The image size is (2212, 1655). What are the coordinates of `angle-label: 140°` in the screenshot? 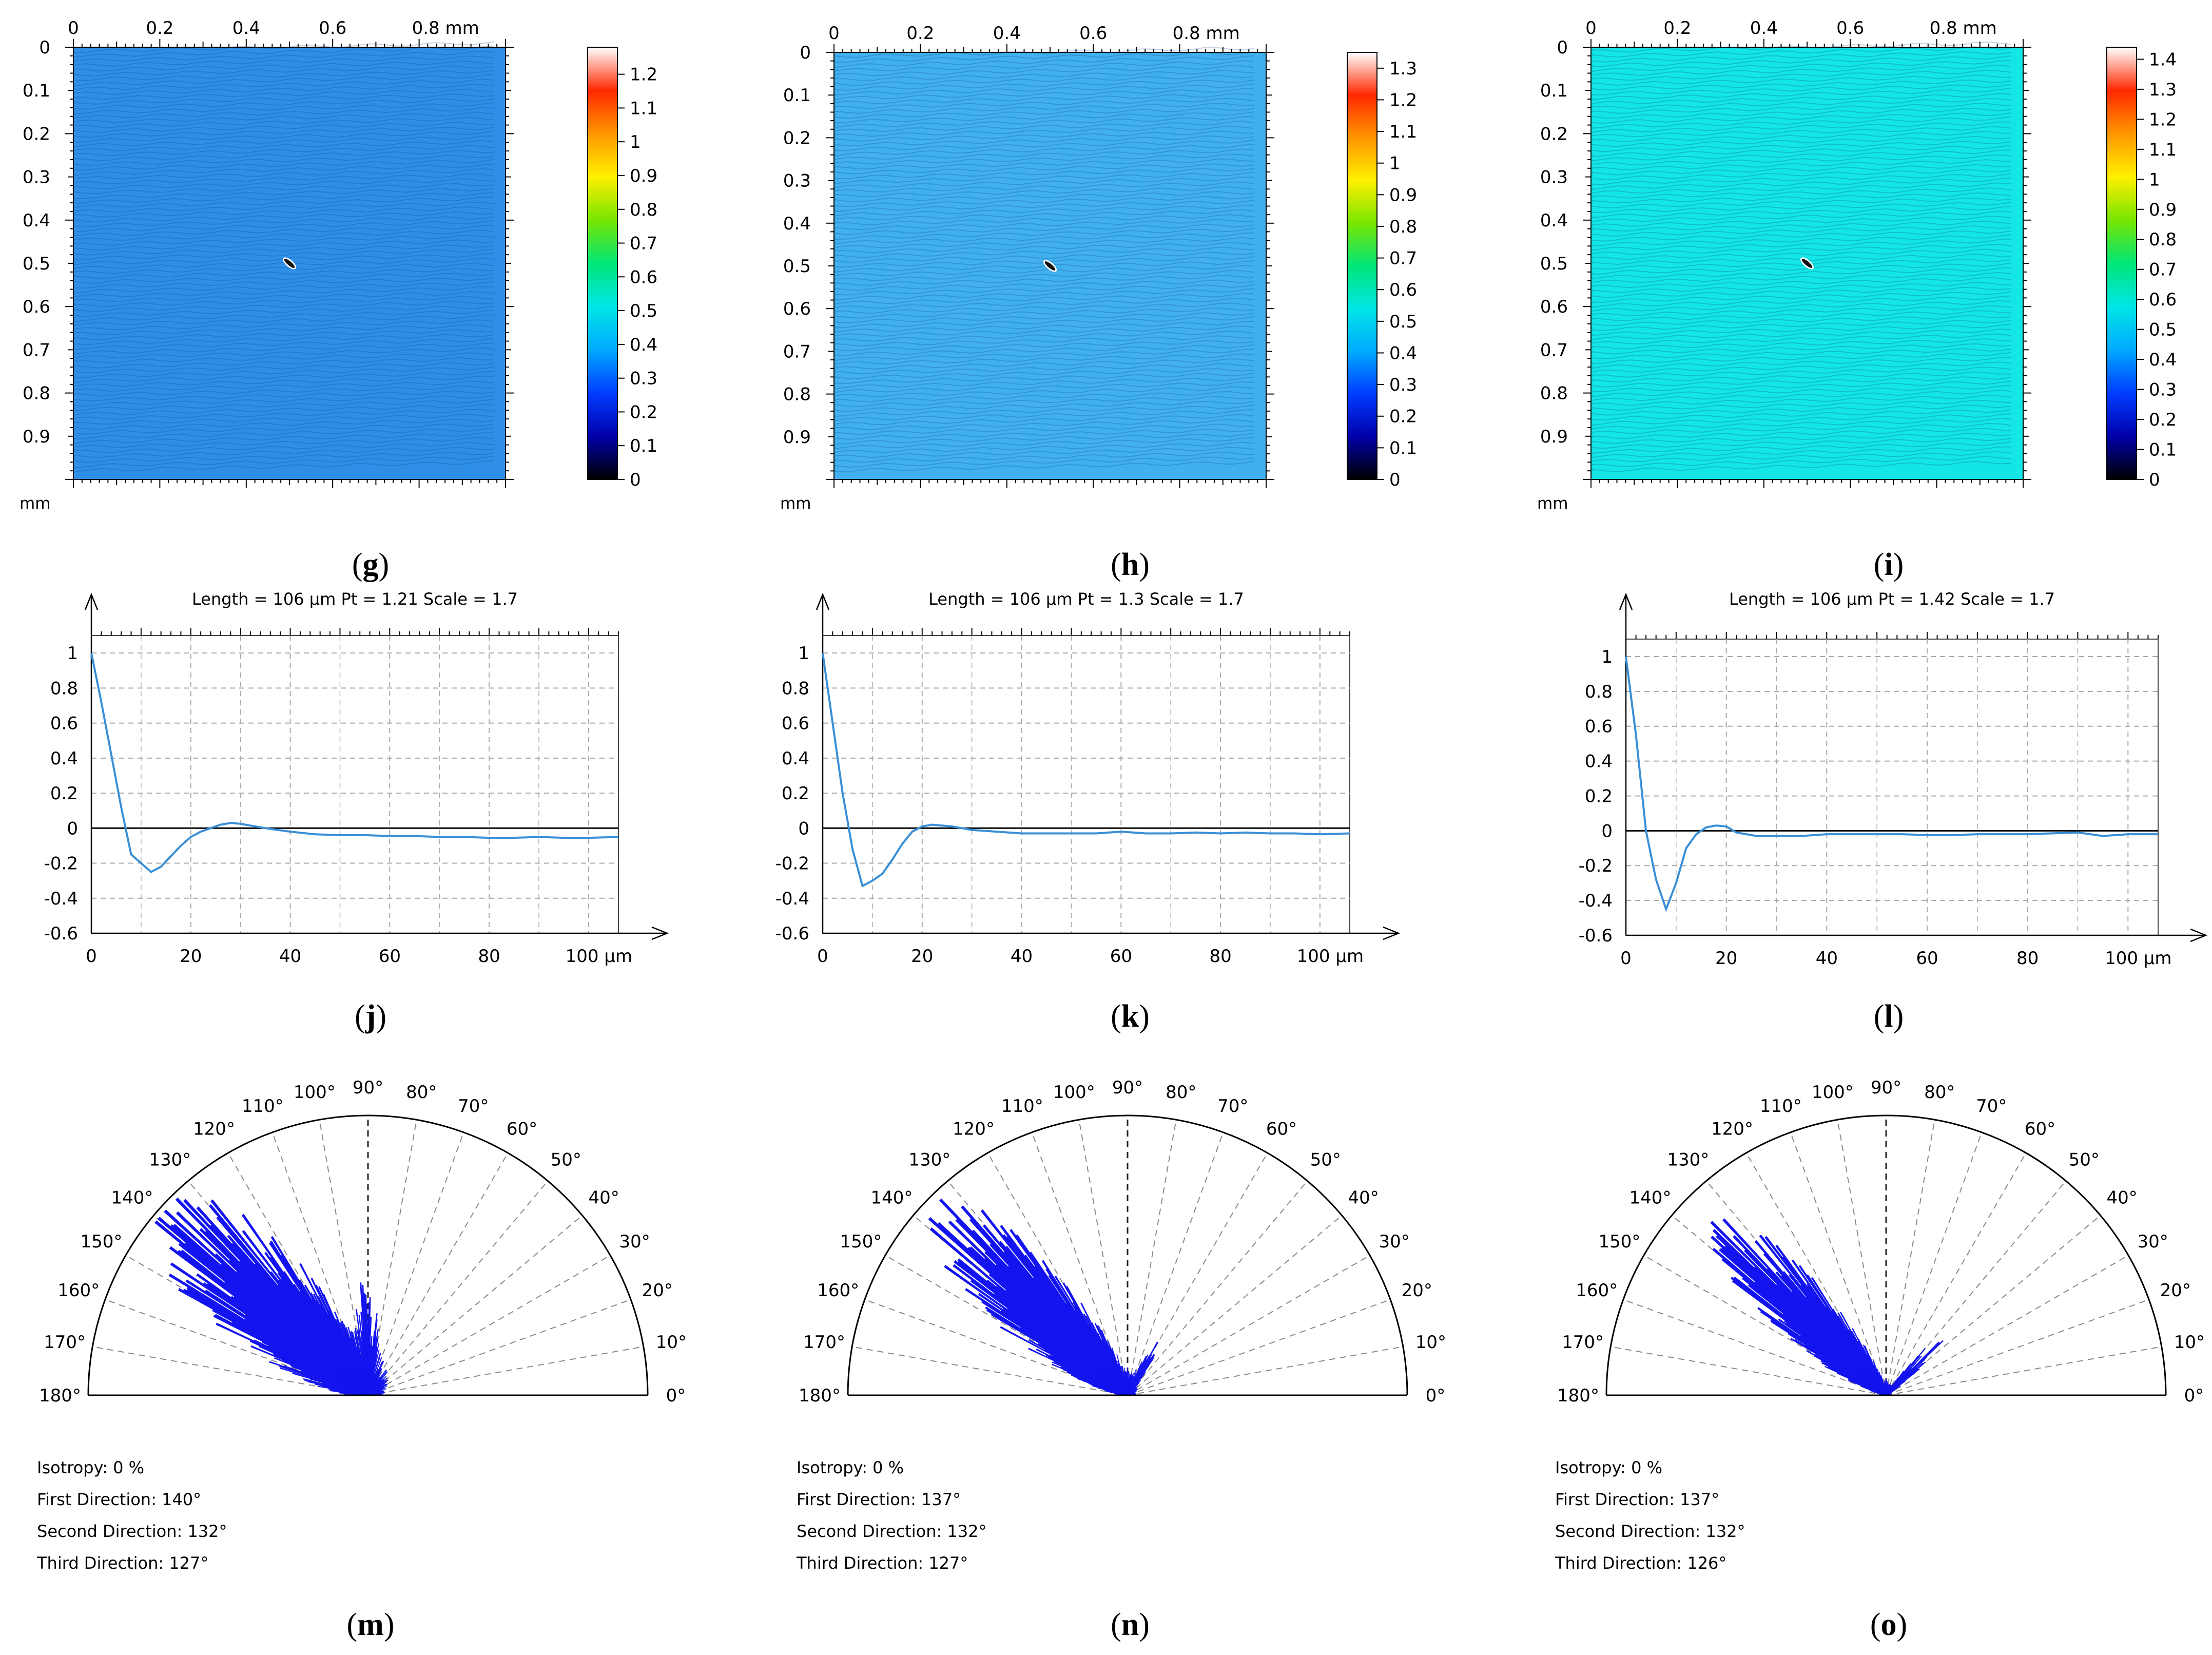 It's located at (1650, 1197).